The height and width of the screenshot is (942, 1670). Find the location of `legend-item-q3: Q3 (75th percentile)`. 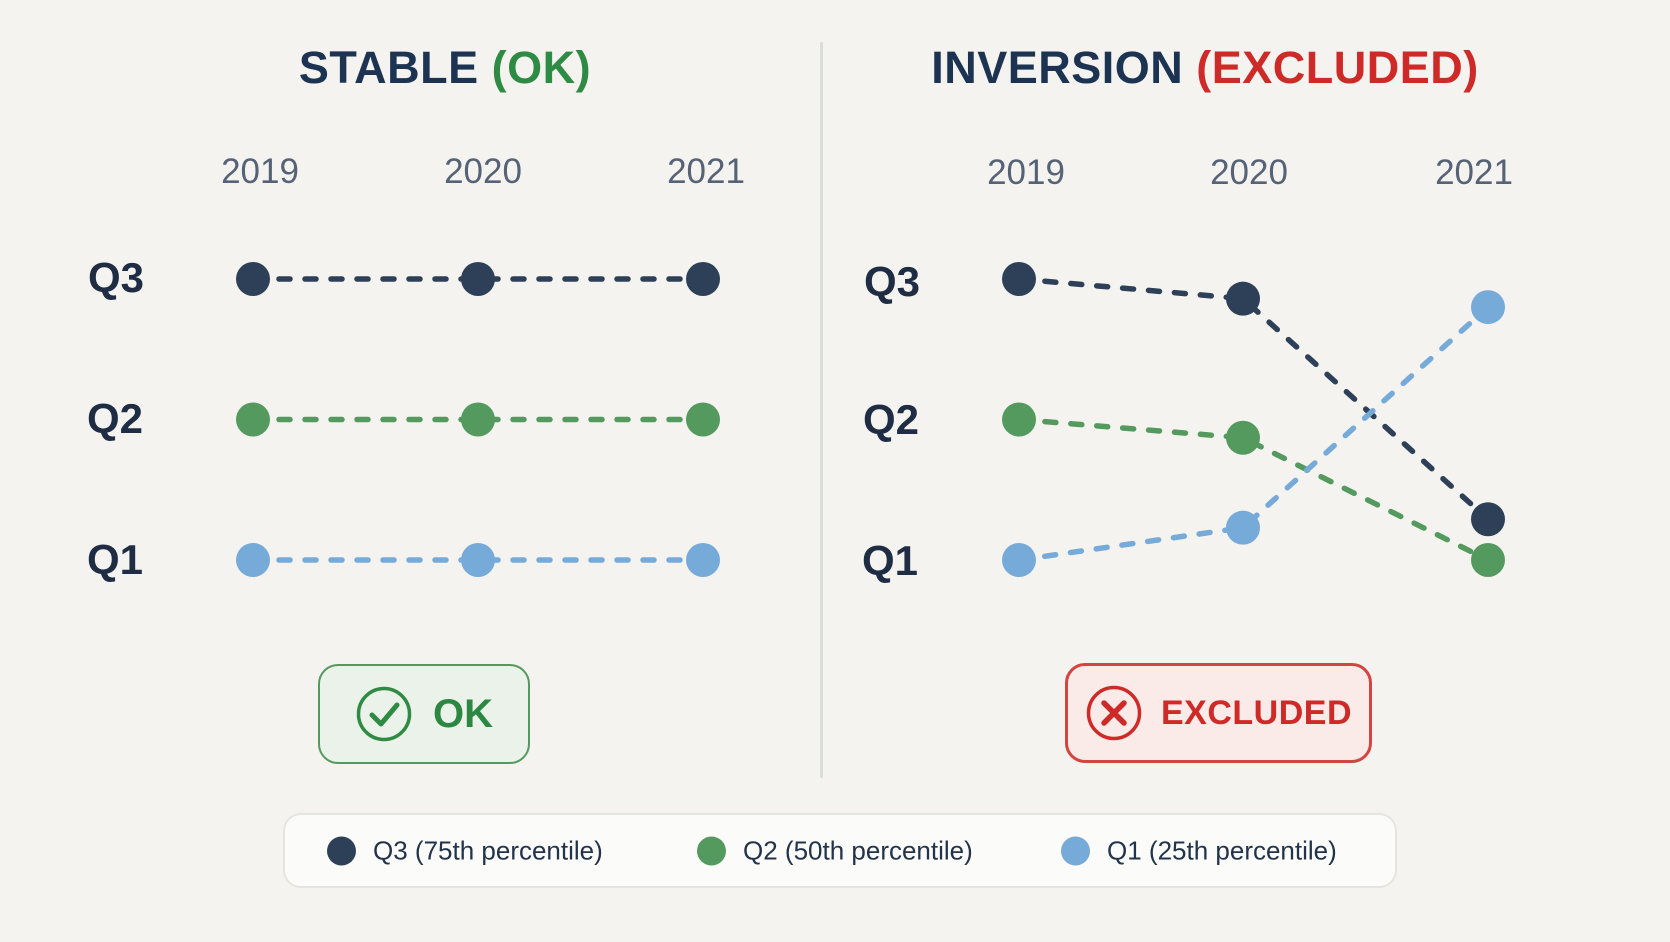

legend-item-q3: Q3 (75th percentile) is located at coordinates (465, 850).